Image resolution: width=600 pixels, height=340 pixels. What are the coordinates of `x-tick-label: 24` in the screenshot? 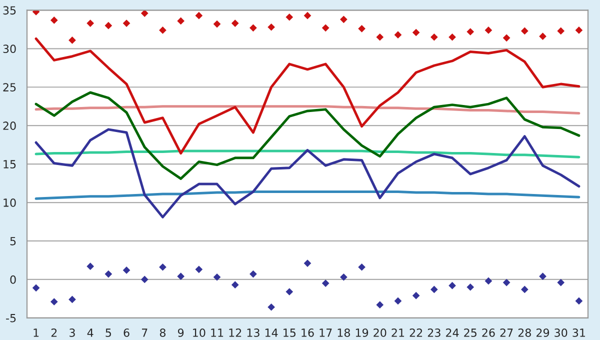 It's located at (452, 332).